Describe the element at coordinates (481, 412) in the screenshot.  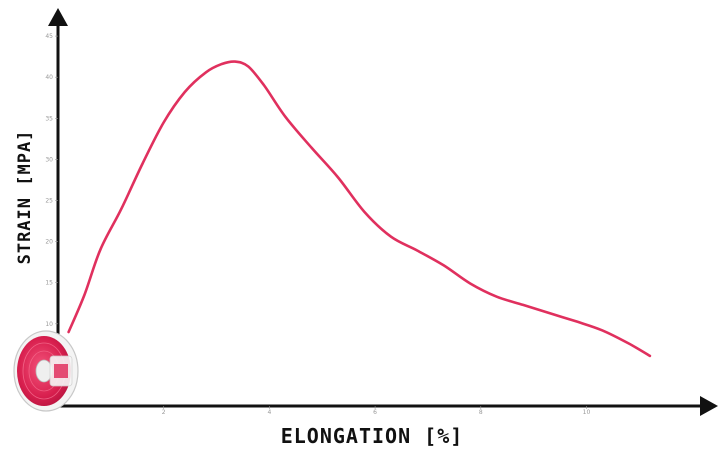
I see `x-tick-label: 8` at that location.